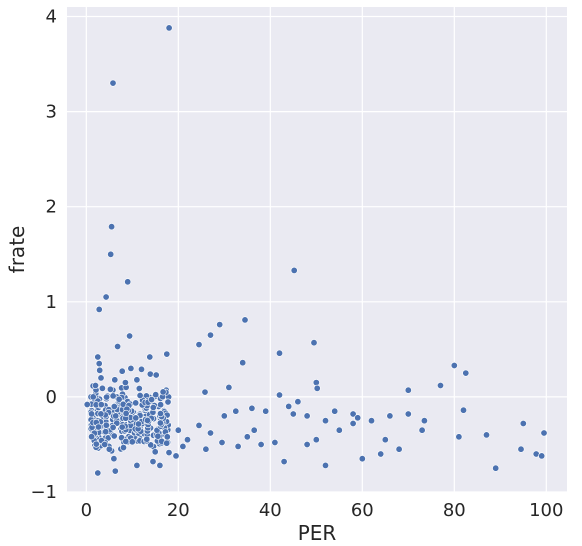 The image size is (582, 546). I want to click on x-tick-label: 80, so click(454, 510).